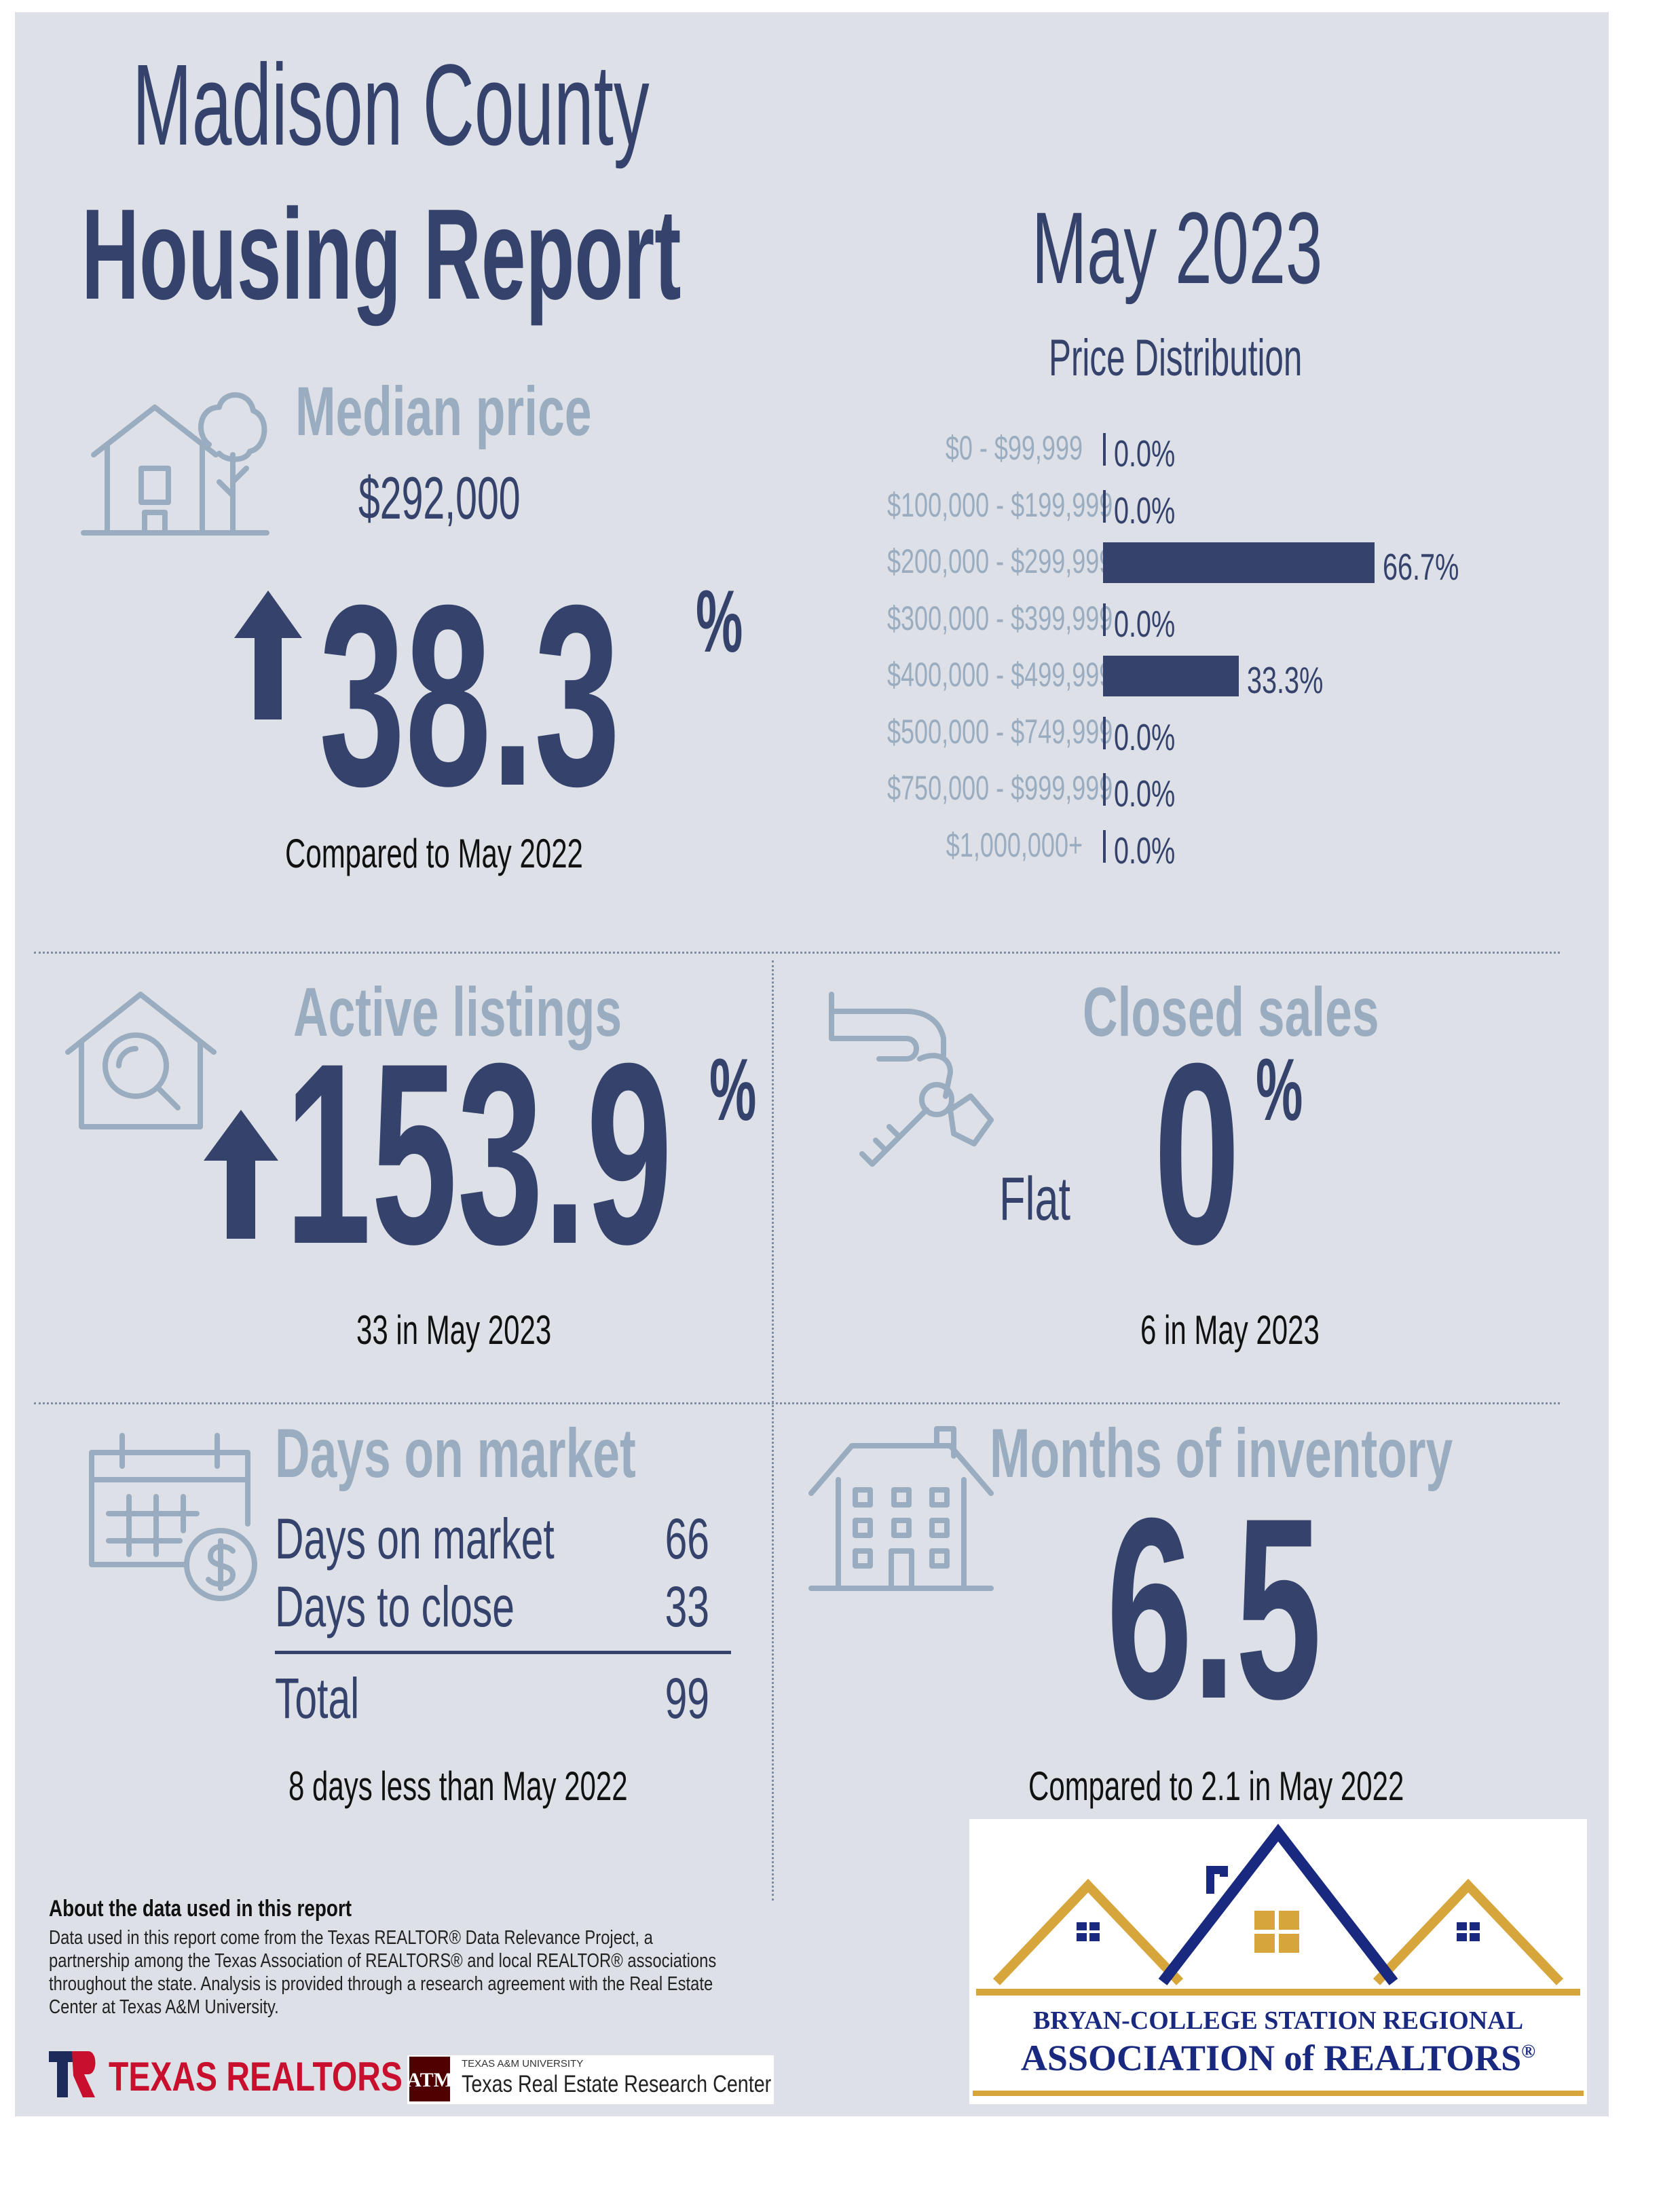 This screenshot has width=1680, height=2189. Describe the element at coordinates (458, 1786) in the screenshot. I see `days-on-market-caption: 8 days less than May 2022` at that location.